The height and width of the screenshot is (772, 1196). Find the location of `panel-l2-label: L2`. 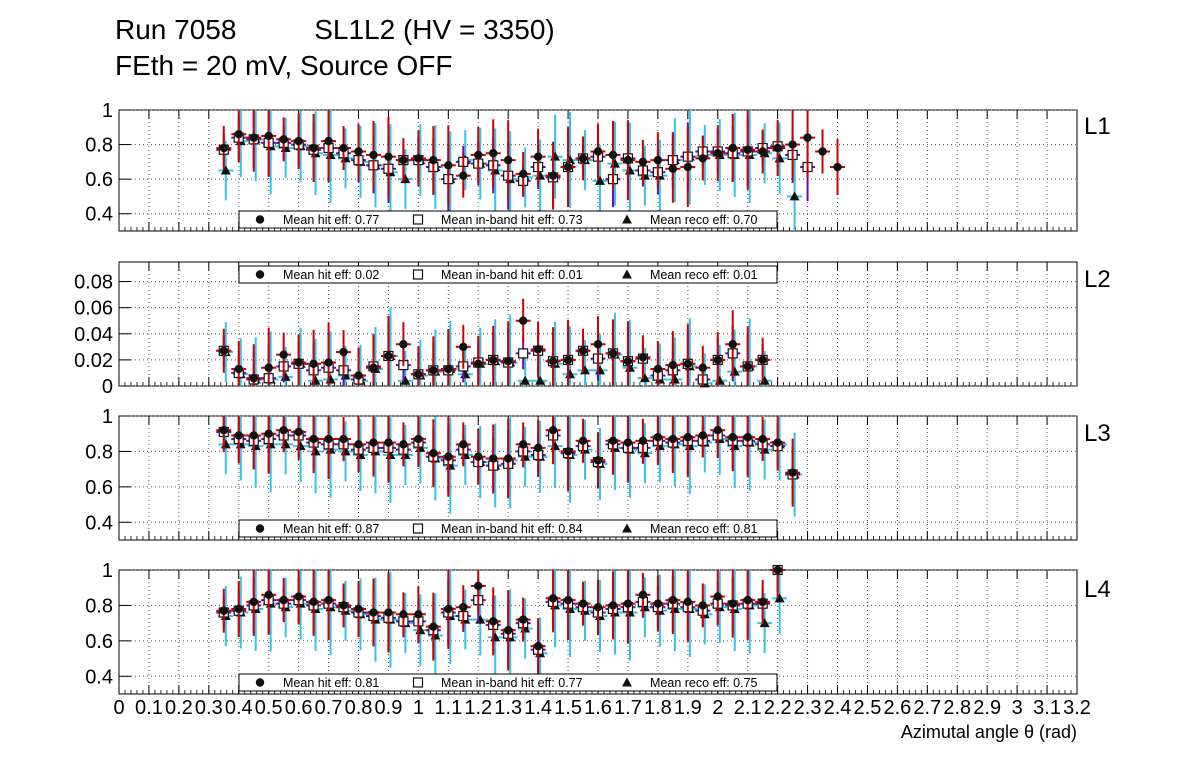

panel-l2-label: L2 is located at coordinates (1097, 279).